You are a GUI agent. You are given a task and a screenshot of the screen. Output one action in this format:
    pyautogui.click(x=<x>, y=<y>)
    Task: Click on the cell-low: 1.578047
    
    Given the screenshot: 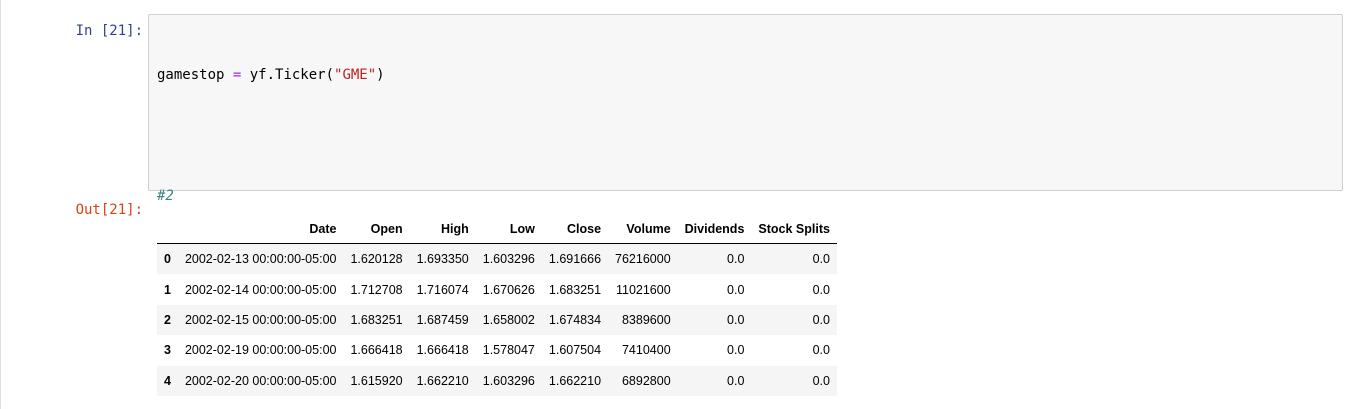 What is the action you would take?
    pyautogui.click(x=508, y=350)
    